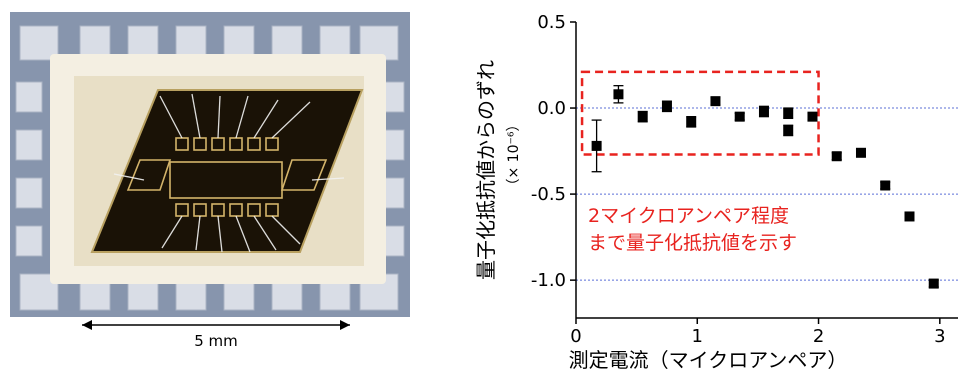 The width and height of the screenshot is (960, 374). What do you see at coordinates (692, 243) in the screenshot?
I see `annotation-line-2: まで量子化抵抗値を示す` at bounding box center [692, 243].